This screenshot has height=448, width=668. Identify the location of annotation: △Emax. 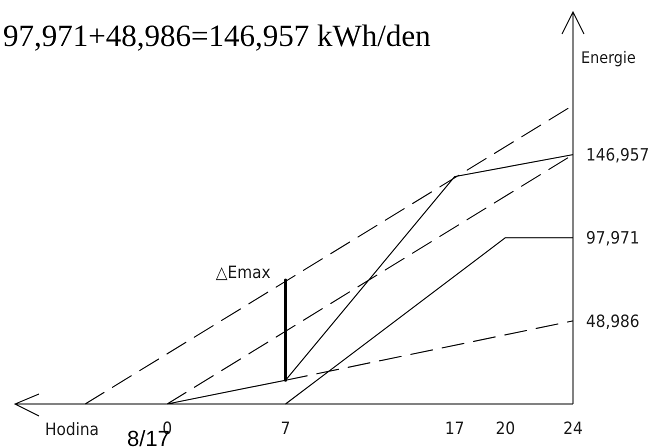
(243, 273).